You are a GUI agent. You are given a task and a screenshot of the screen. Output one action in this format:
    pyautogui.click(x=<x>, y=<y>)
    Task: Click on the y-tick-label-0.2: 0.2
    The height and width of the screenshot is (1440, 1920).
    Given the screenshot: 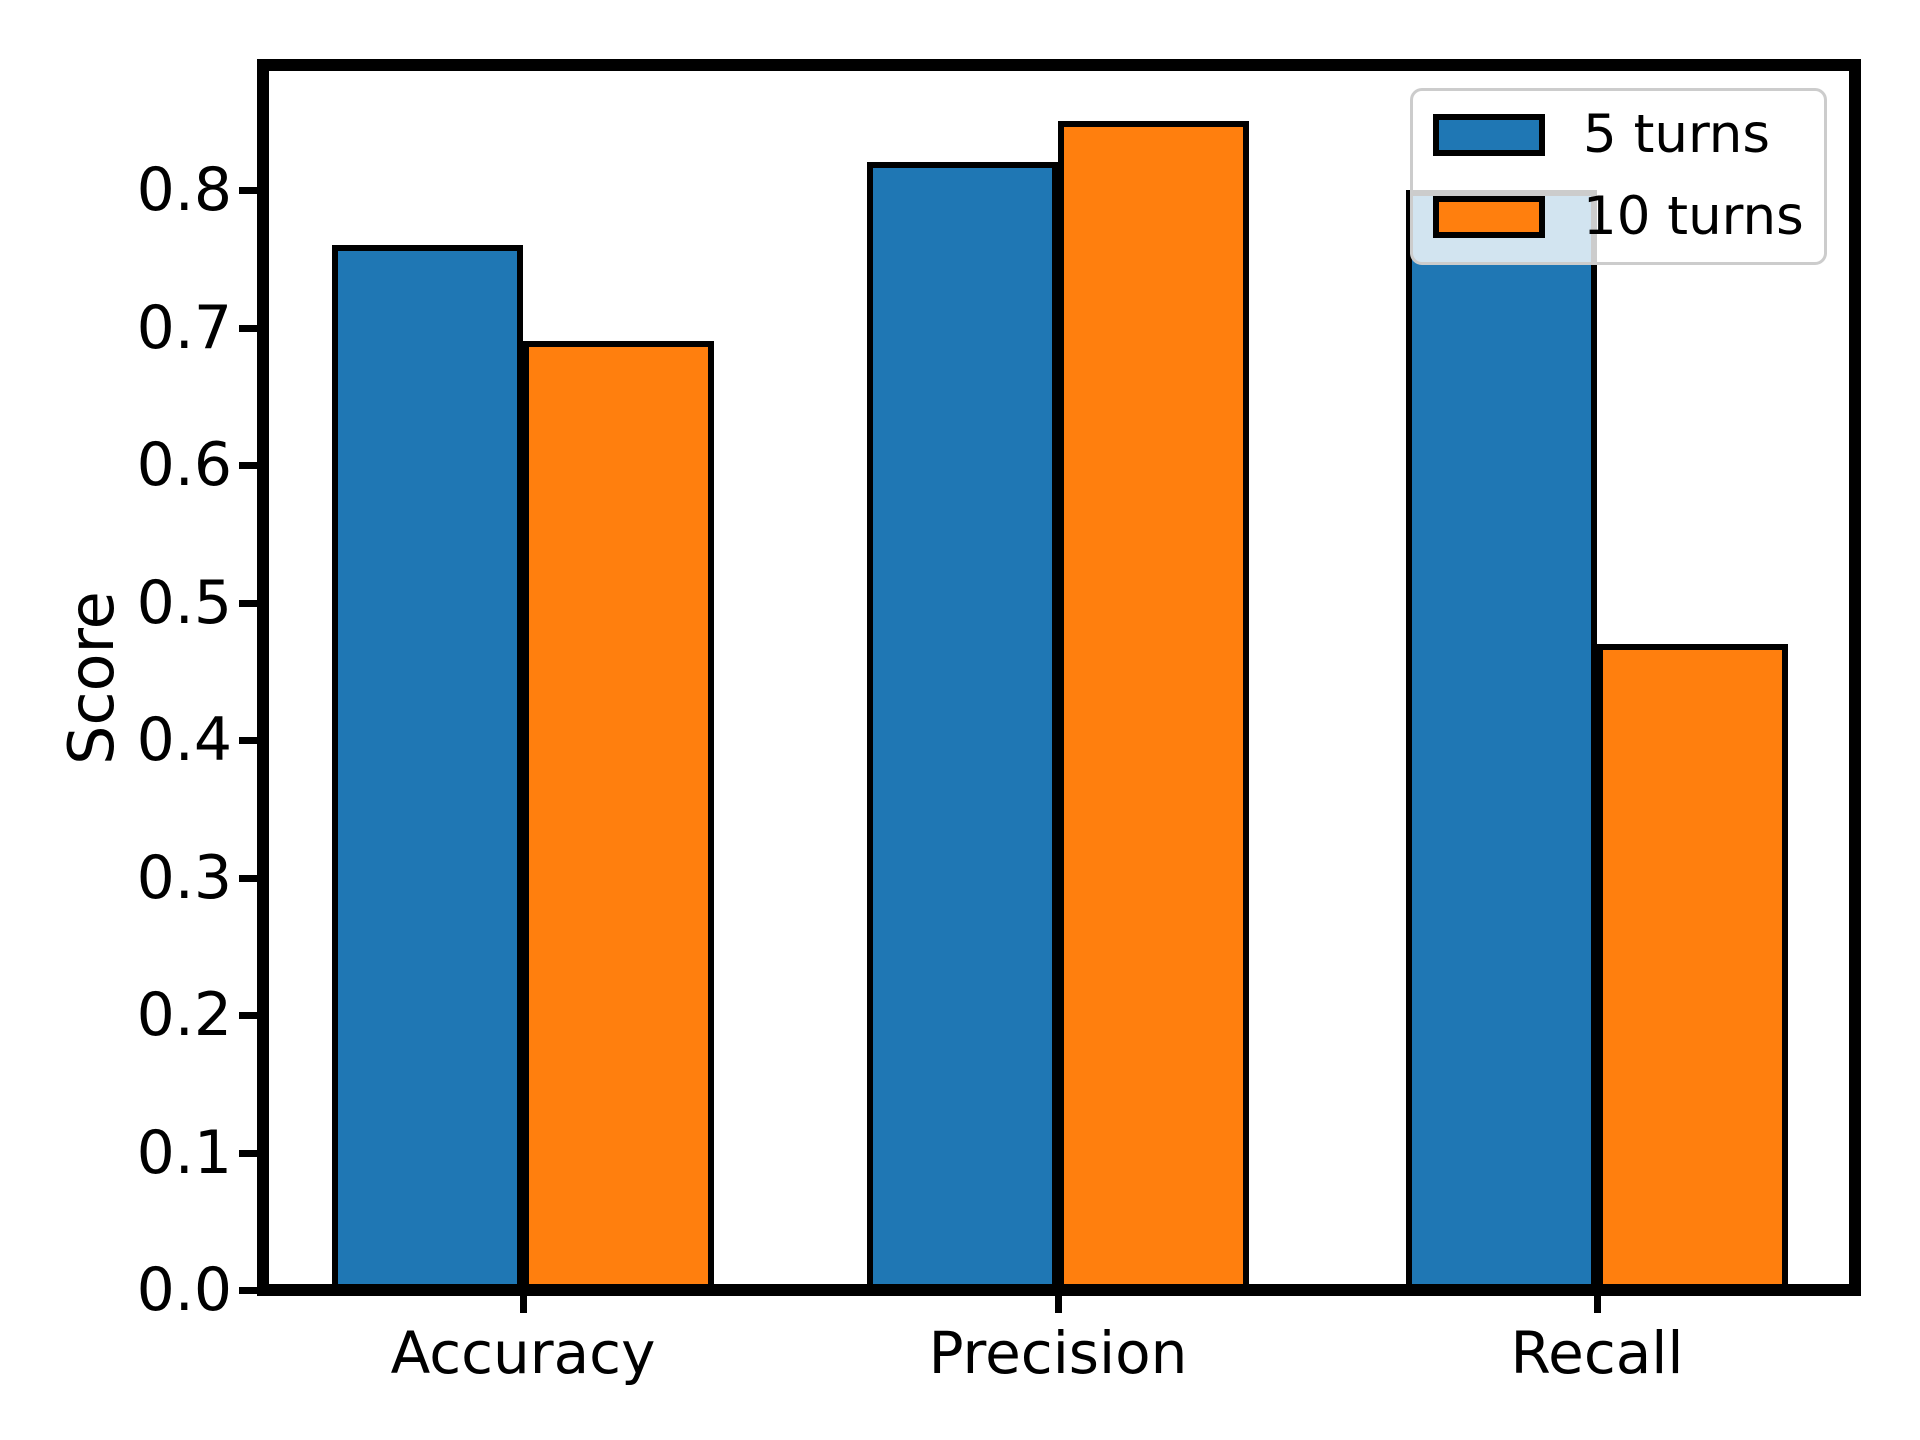 What is the action you would take?
    pyautogui.click(x=184, y=1015)
    